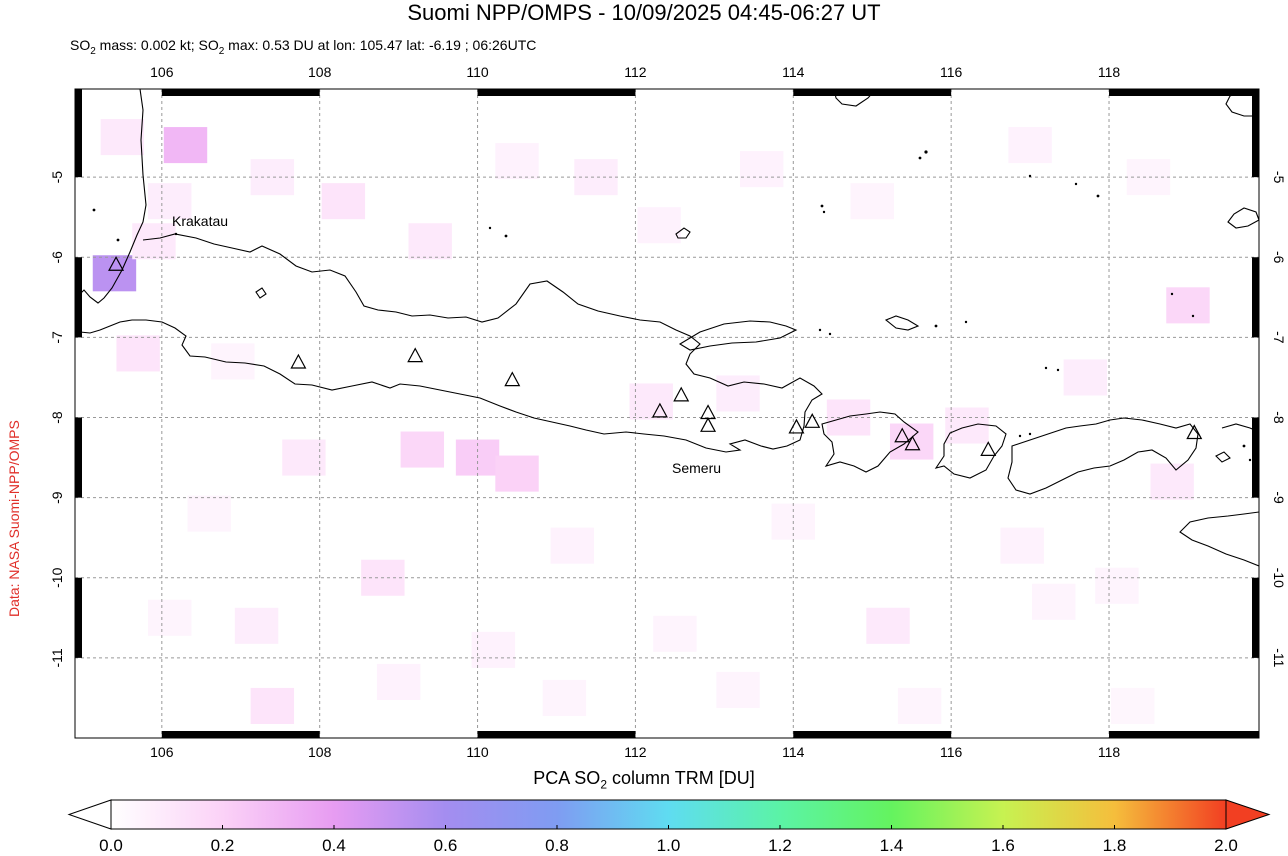 The height and width of the screenshot is (856, 1288). Describe the element at coordinates (635, 752) in the screenshot. I see `lon-tick-label-bottom: 112` at that location.